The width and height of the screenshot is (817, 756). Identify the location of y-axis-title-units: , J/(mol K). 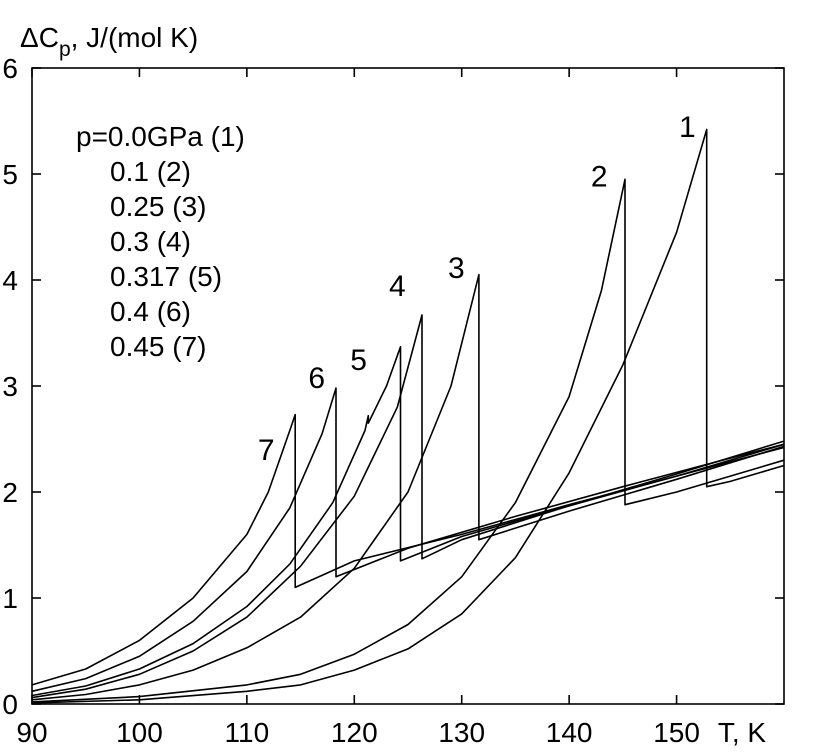
(135, 37).